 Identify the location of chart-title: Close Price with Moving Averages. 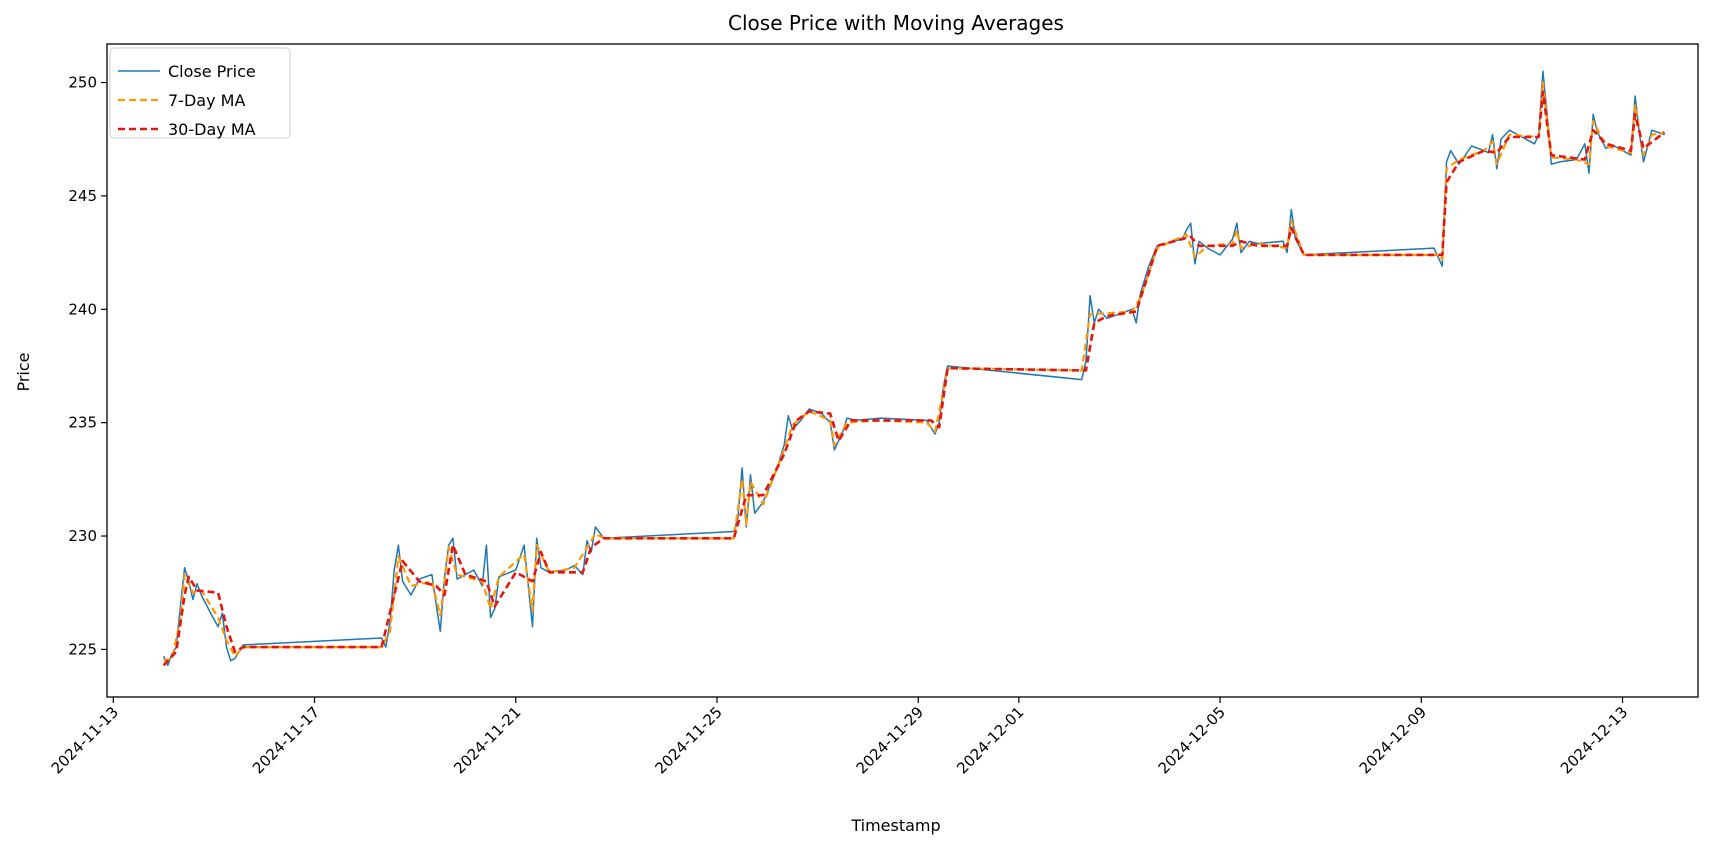
(896, 23).